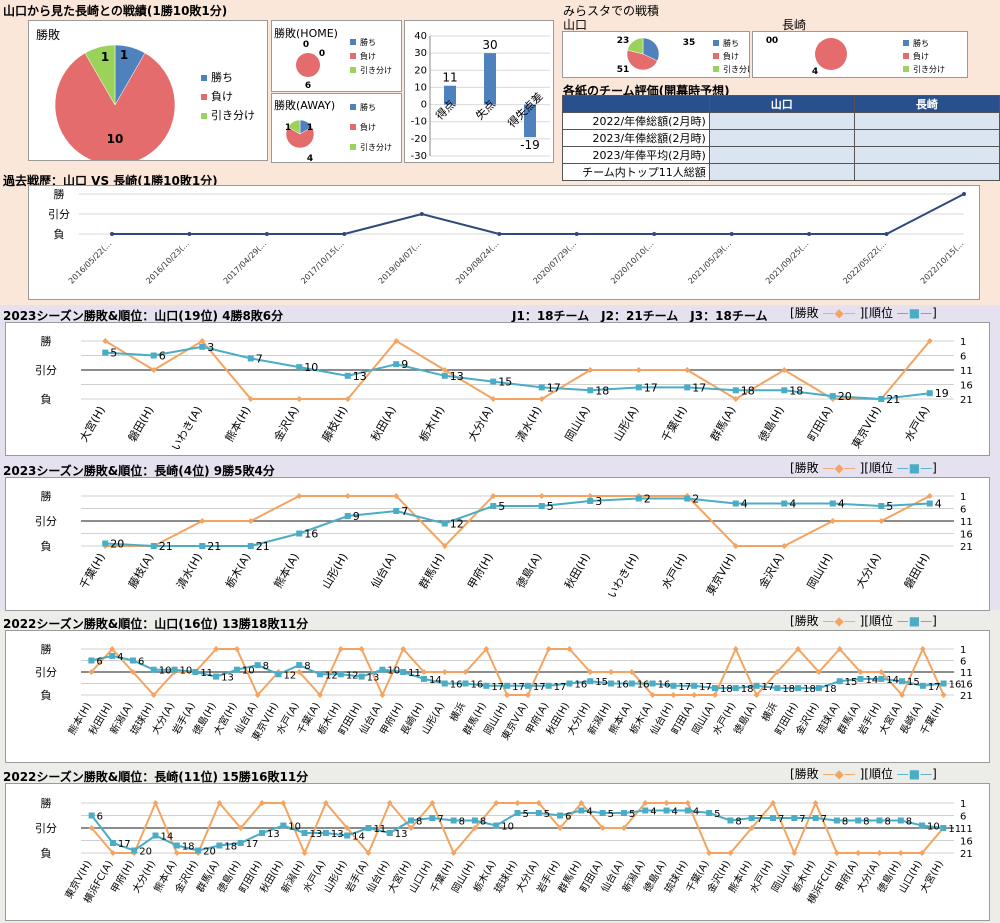  Describe the element at coordinates (420, 36) in the screenshot. I see `y-tick-label: 40` at that location.